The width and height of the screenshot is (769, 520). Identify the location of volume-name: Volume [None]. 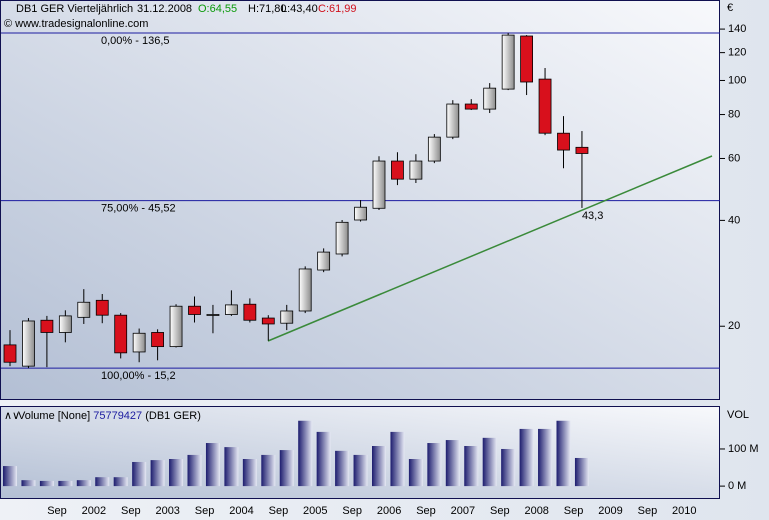
(54, 416).